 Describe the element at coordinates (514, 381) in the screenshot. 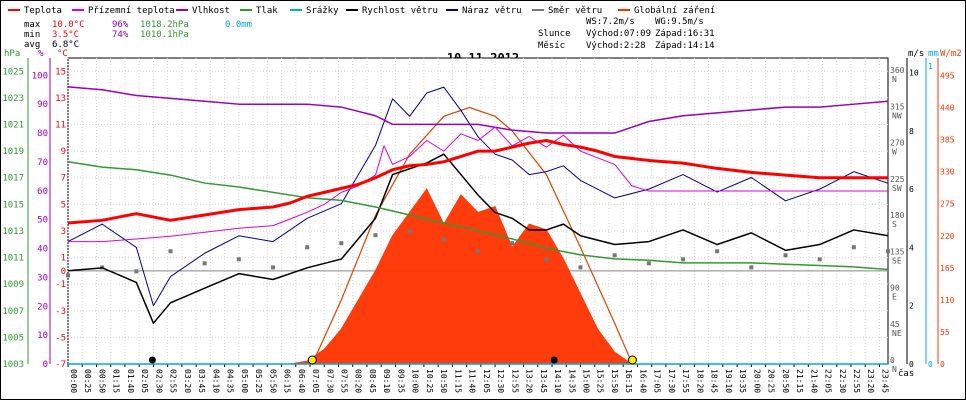

I see `x-tick-label: 12:55` at that location.